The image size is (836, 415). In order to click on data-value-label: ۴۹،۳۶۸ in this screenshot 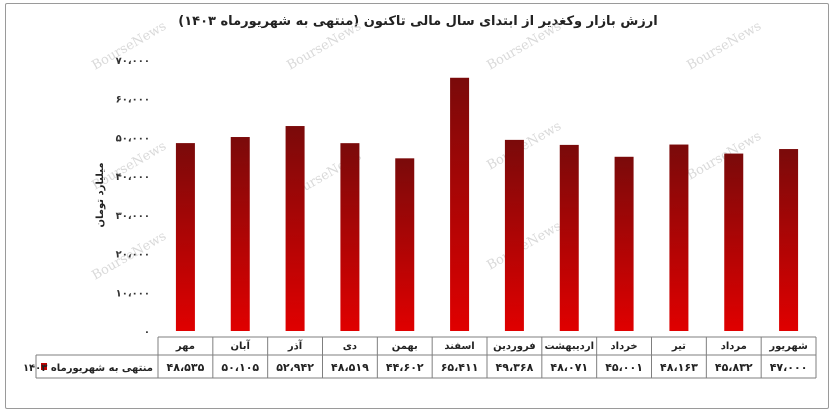, I will do `click(515, 367)`.